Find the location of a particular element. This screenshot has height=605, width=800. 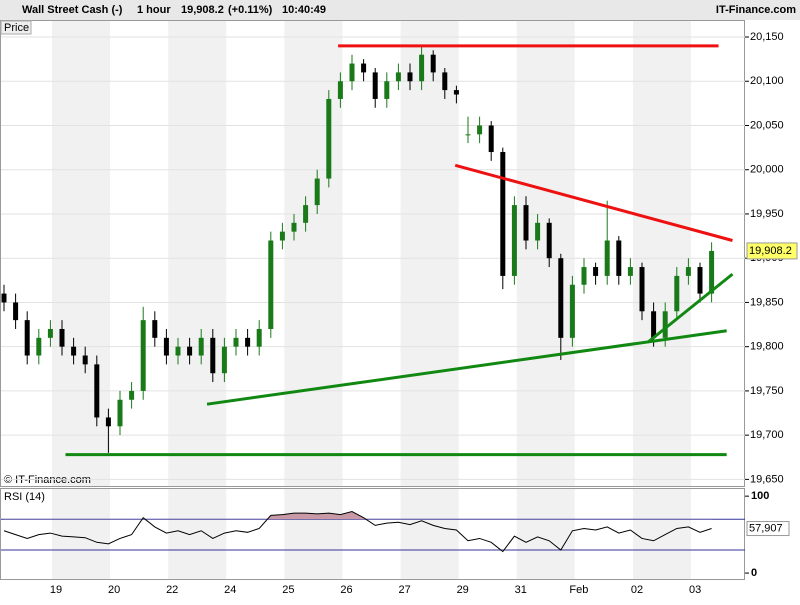

brand: IT-Finance.com is located at coordinates (756, 10).